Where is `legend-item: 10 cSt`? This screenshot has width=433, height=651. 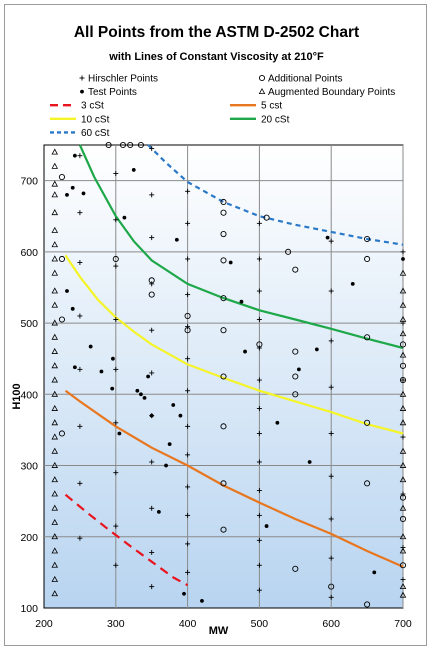 legend-item: 10 cSt is located at coordinates (80, 119).